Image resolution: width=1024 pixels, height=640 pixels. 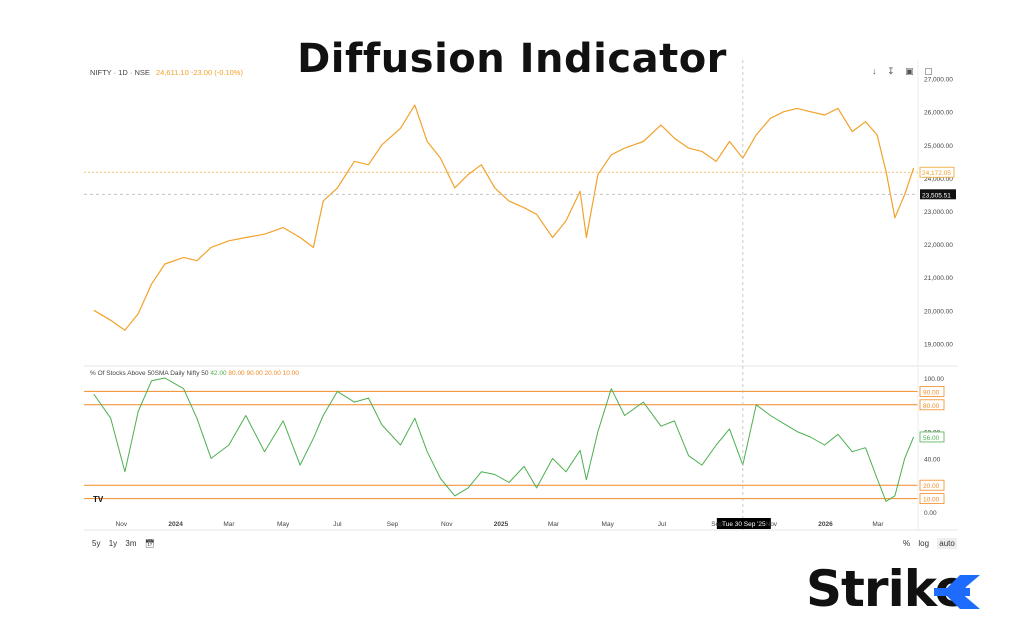 What do you see at coordinates (218, 373) in the screenshot?
I see `indicator-value: 42.00` at bounding box center [218, 373].